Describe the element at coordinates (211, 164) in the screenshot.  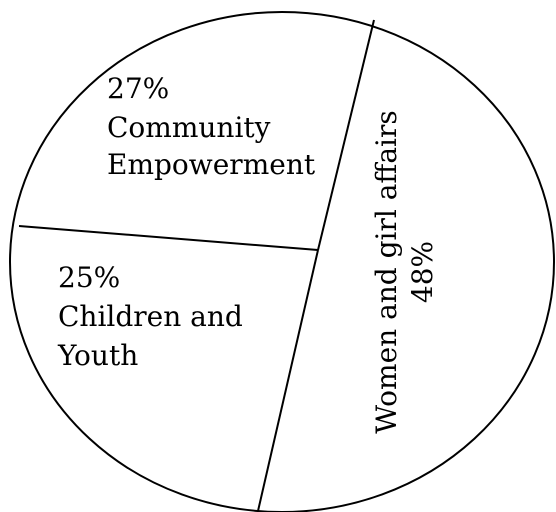
I see `slice-label-community-empowerment-line2: Empowerment` at that location.